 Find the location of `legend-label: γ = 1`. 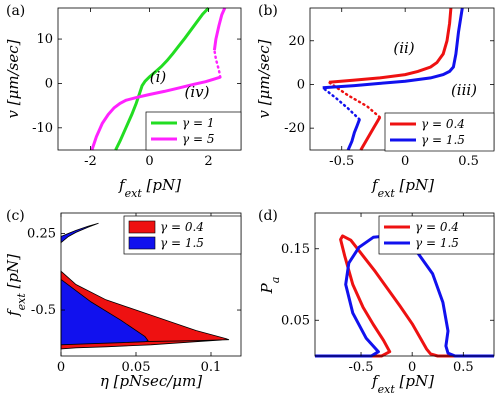

legend-label: γ = 1 is located at coordinates (198, 123).